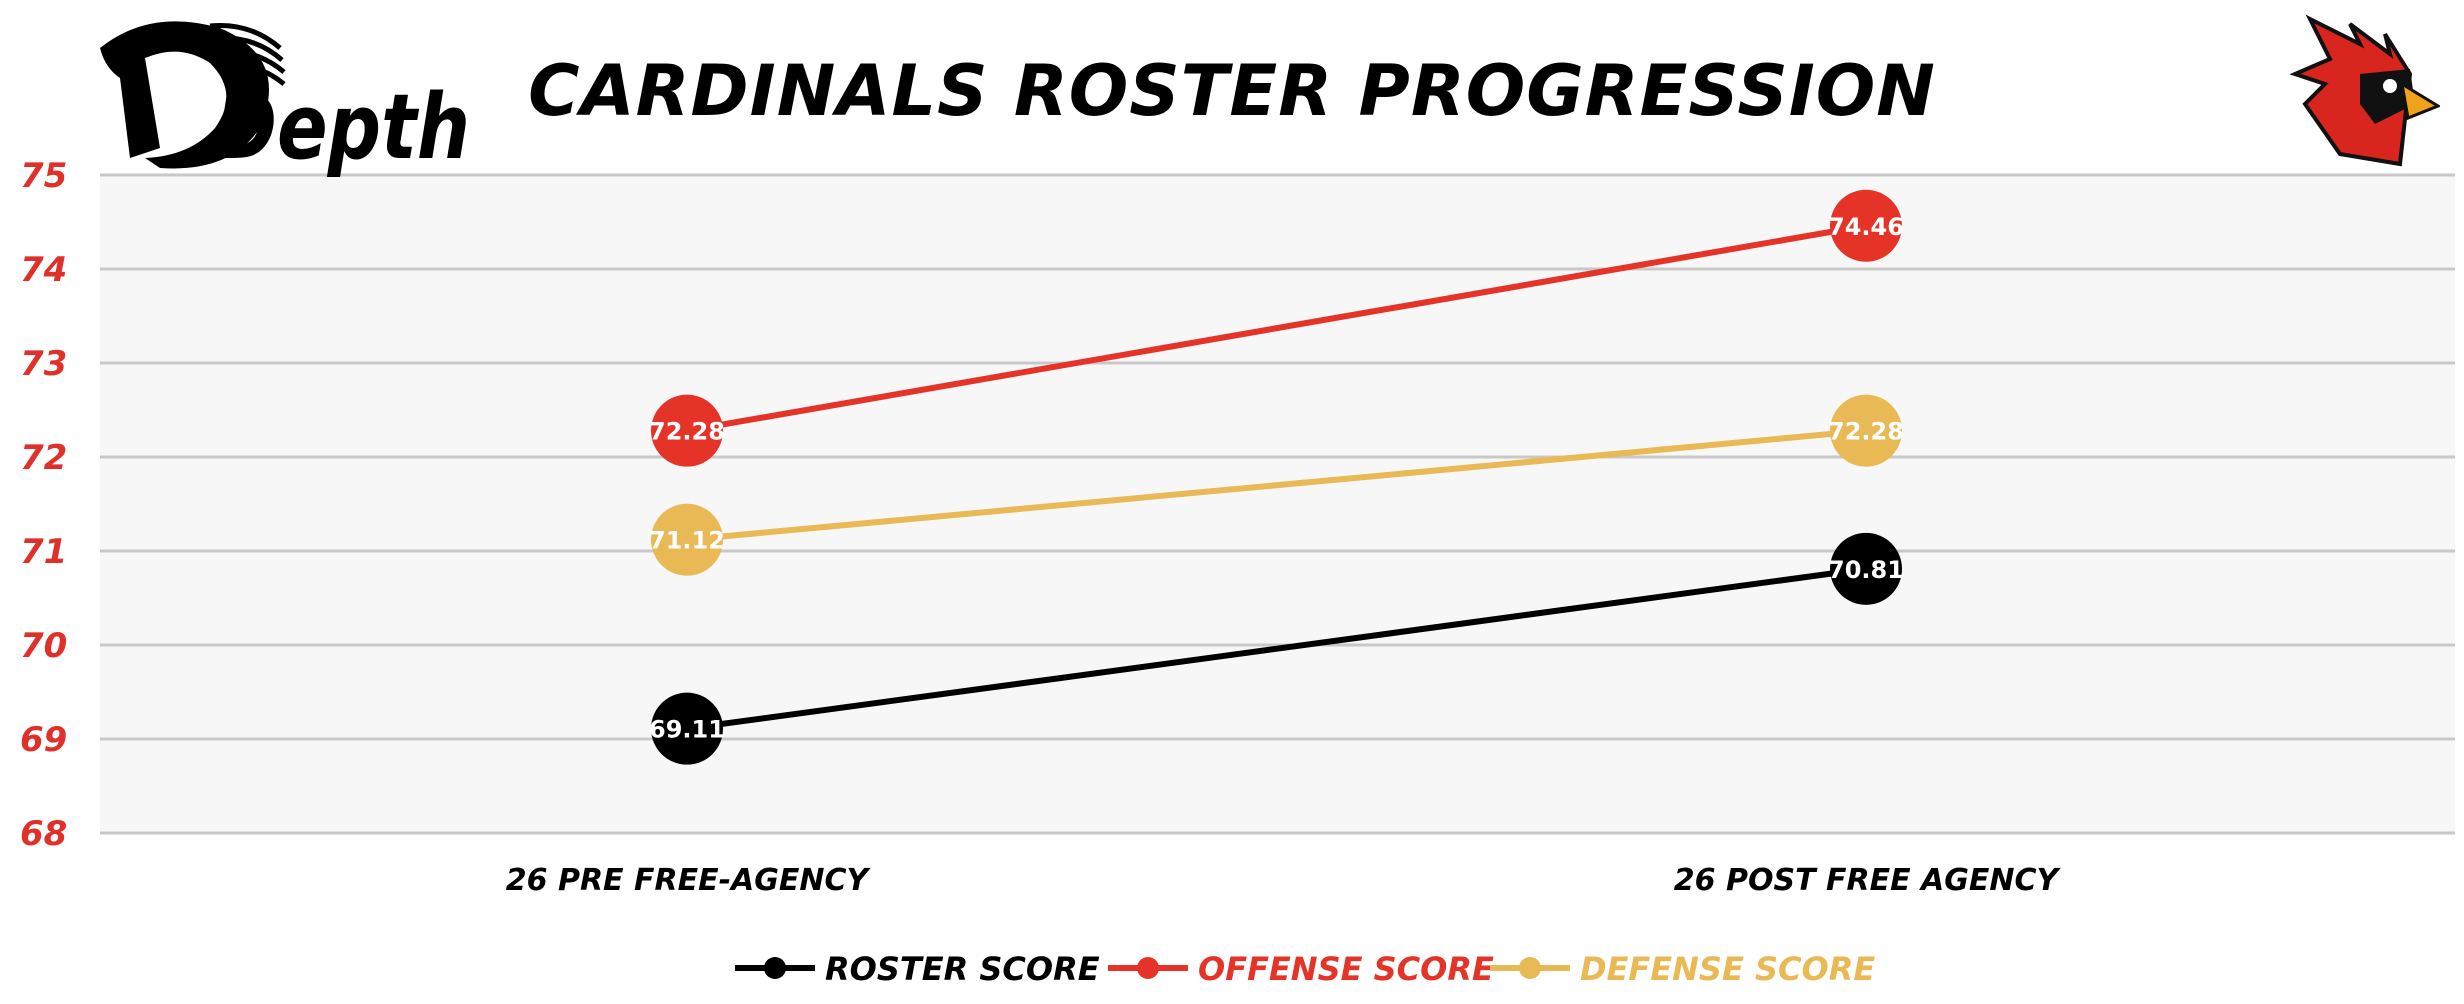 The width and height of the screenshot is (2464, 1004). Describe the element at coordinates (962, 969) in the screenshot. I see `legend-label: ROSTER SCORE` at that location.